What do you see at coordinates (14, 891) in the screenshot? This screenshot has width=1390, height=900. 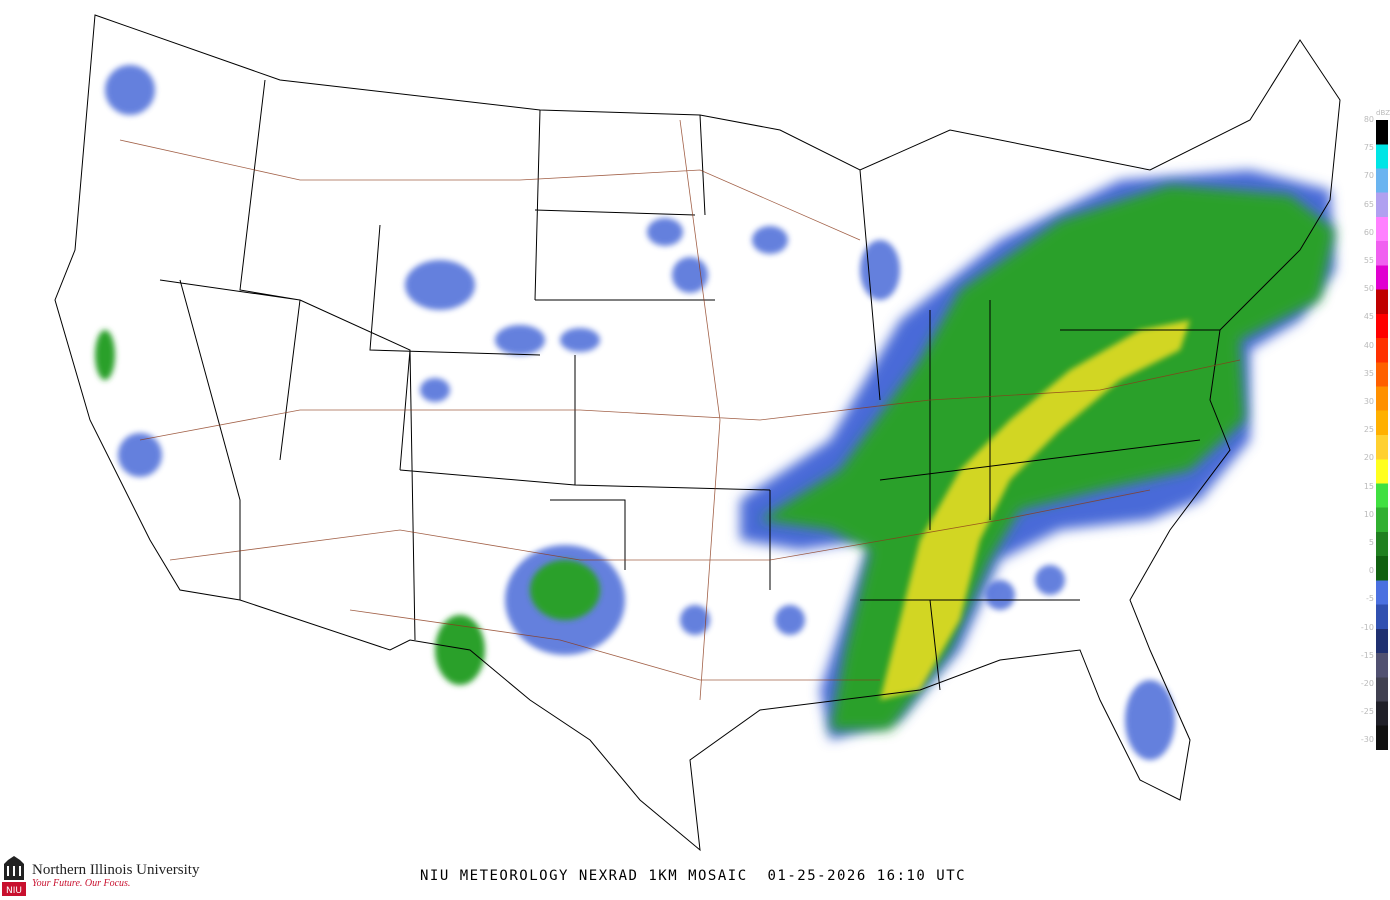 I see `svg-text: NIU` at bounding box center [14, 891].